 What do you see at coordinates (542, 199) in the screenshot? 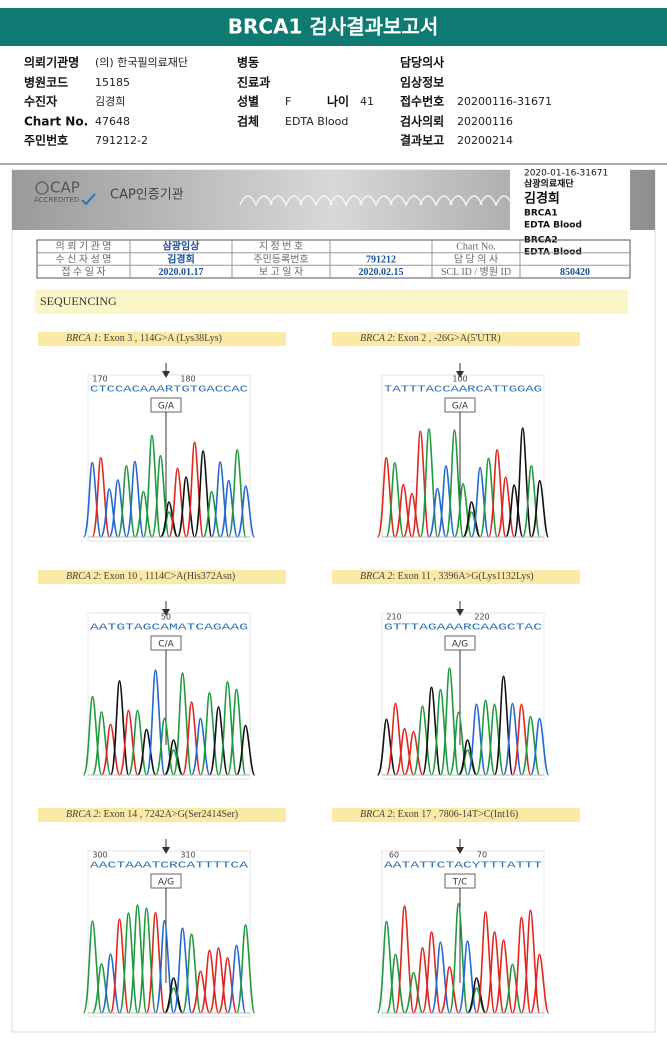
I see `sample-label-text: 김경희` at bounding box center [542, 199].